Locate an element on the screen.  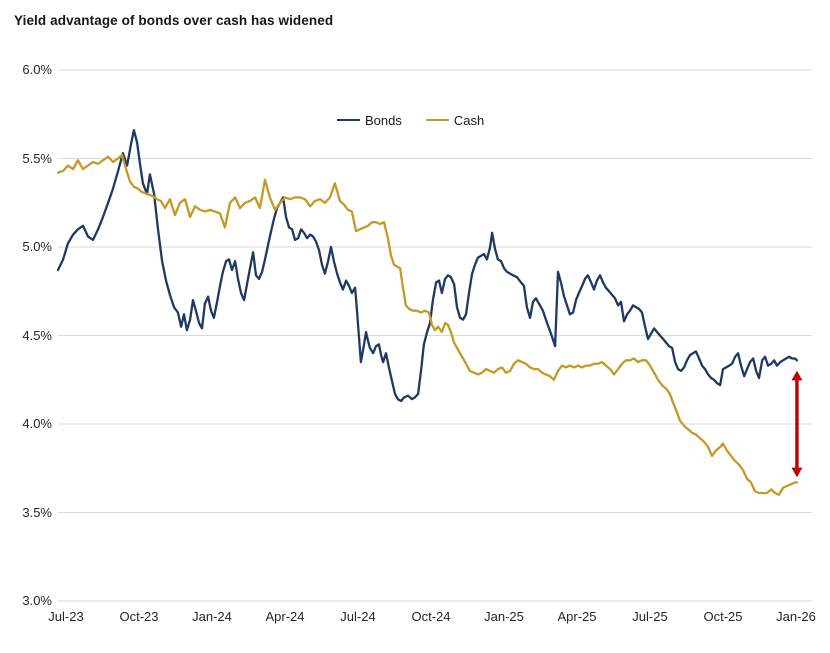
legend: Bonds Cash is located at coordinates (410, 120).